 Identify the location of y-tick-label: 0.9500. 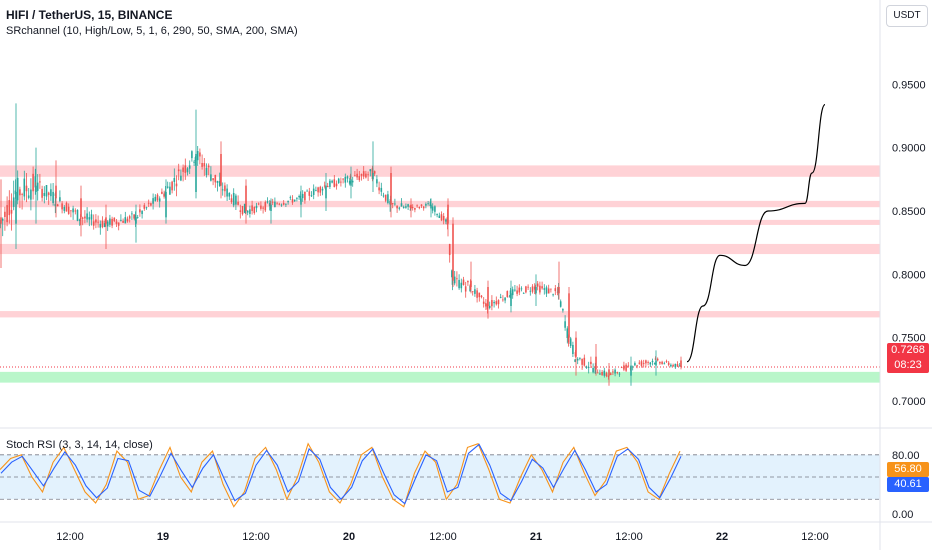
(909, 85).